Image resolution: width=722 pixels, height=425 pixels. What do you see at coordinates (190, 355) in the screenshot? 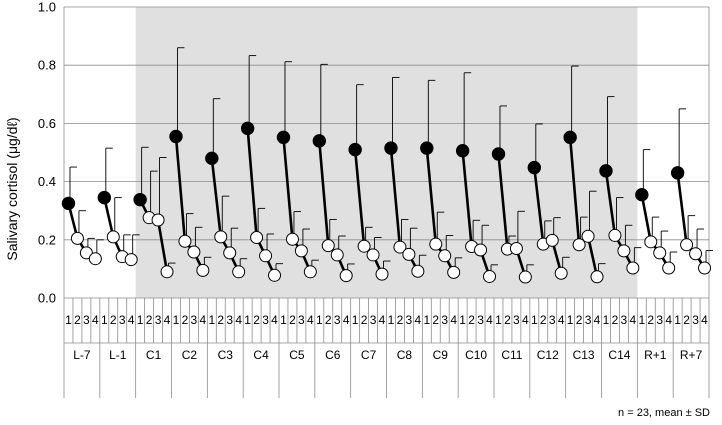
I see `x-group-label: C2` at bounding box center [190, 355].